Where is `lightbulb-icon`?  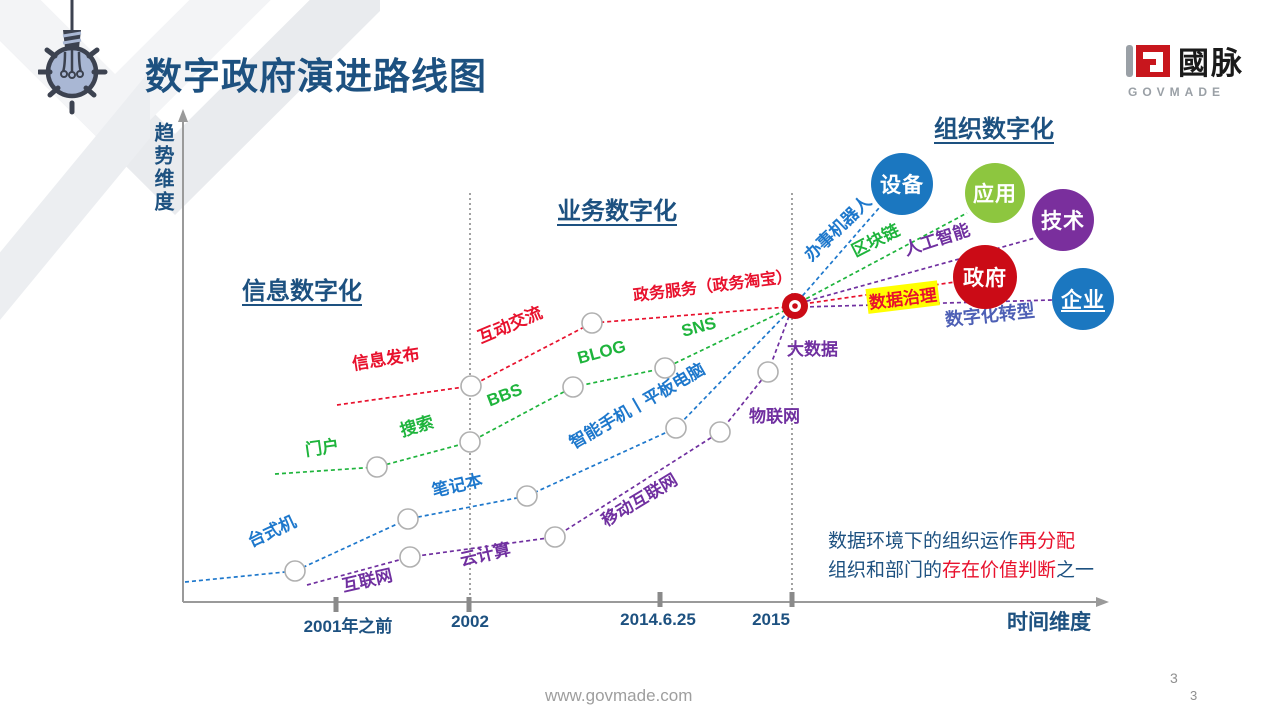
lightbulb-icon is located at coordinates (73, 57).